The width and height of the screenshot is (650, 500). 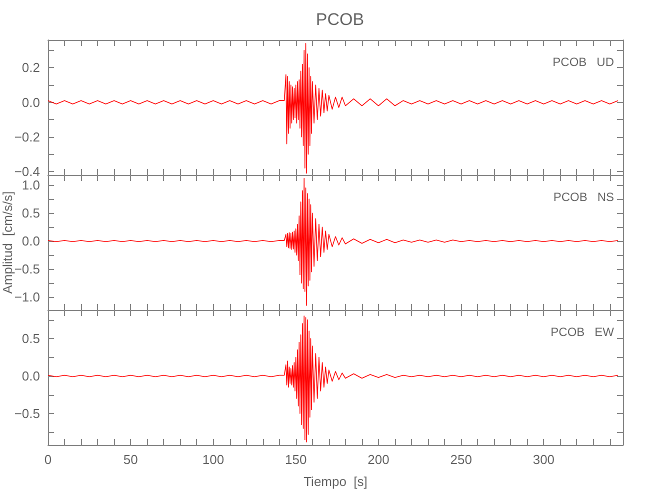 What do you see at coordinates (295, 459) in the screenshot?
I see `x-tick-label: 150` at bounding box center [295, 459].